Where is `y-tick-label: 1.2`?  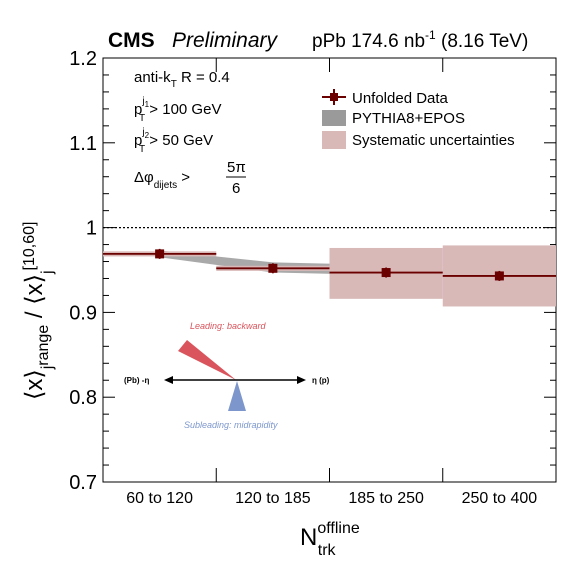
y-tick-label: 1.2 is located at coordinates (83, 59).